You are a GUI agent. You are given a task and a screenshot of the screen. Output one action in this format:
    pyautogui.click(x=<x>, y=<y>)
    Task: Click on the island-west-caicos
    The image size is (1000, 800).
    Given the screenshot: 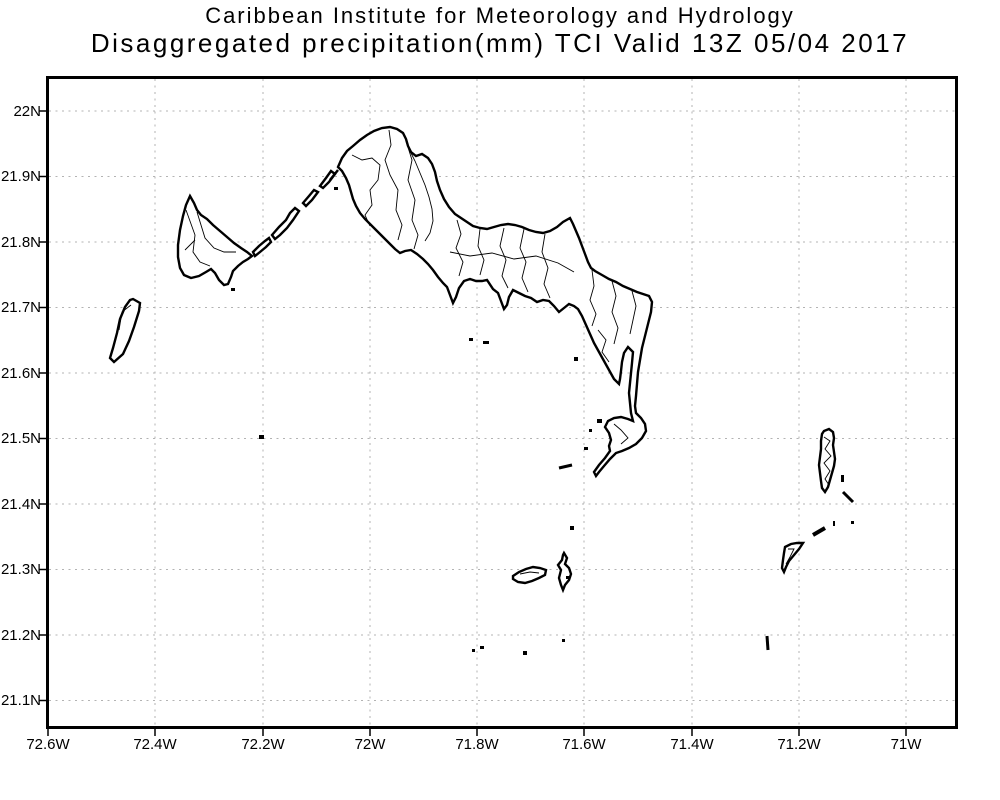 What is the action you would take?
    pyautogui.click(x=125, y=330)
    